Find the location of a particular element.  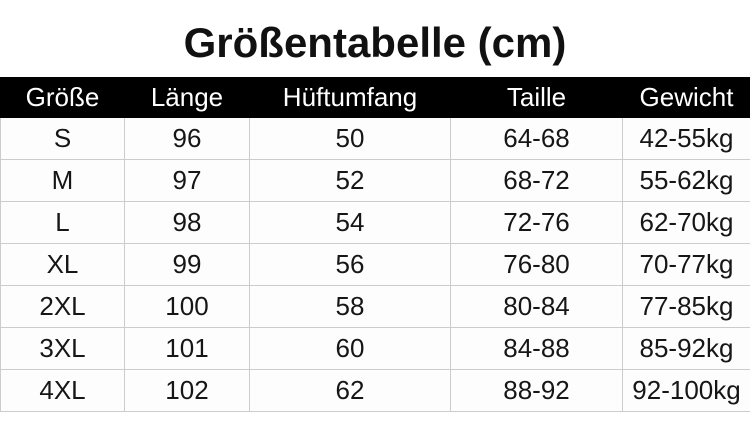

cell-hip: 60 is located at coordinates (350, 348).